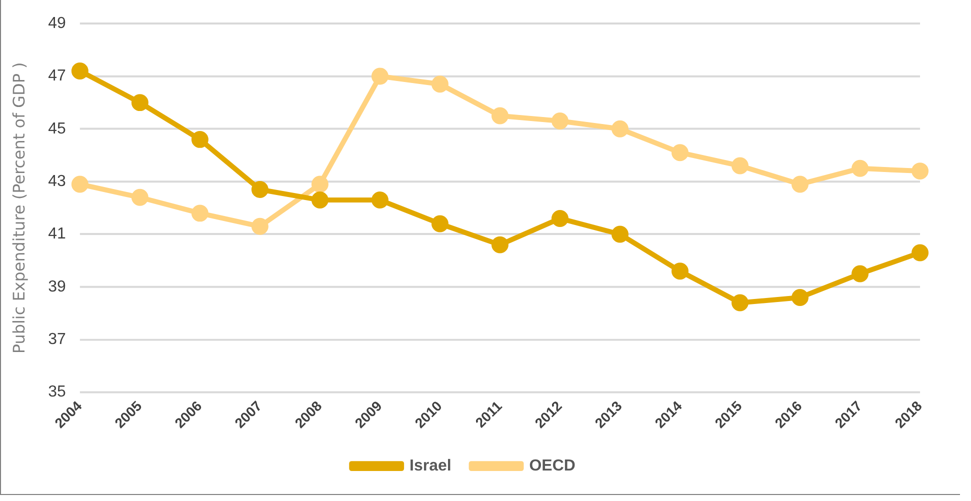 This screenshot has height=501, width=971. What do you see at coordinates (57, 287) in the screenshot?
I see `y-tick-label: 39` at bounding box center [57, 287].